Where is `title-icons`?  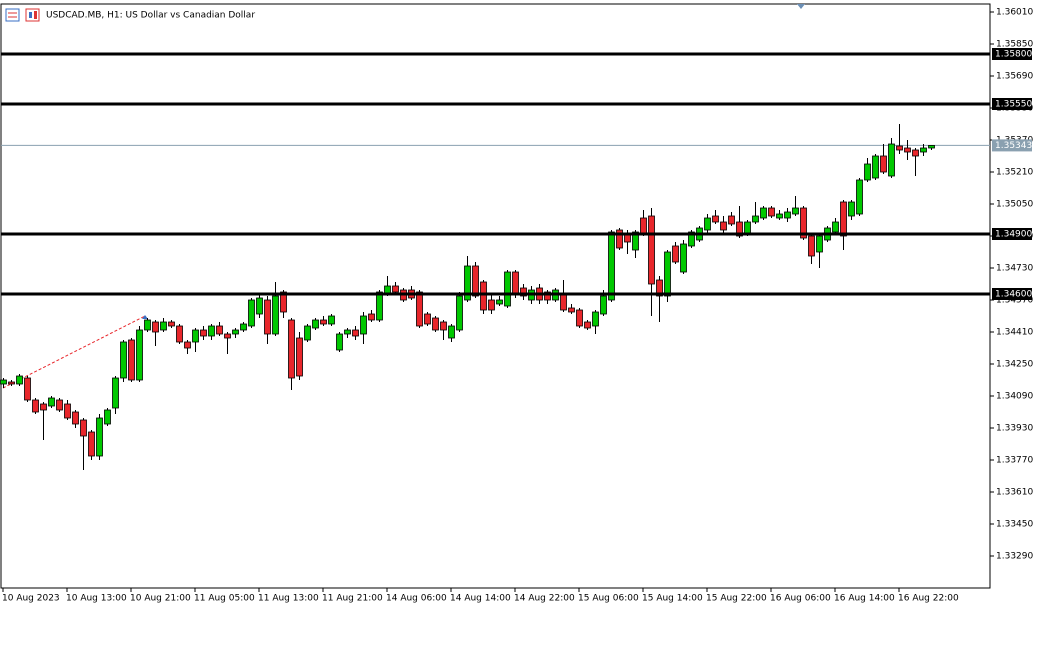 title-icons is located at coordinates (22, 15).